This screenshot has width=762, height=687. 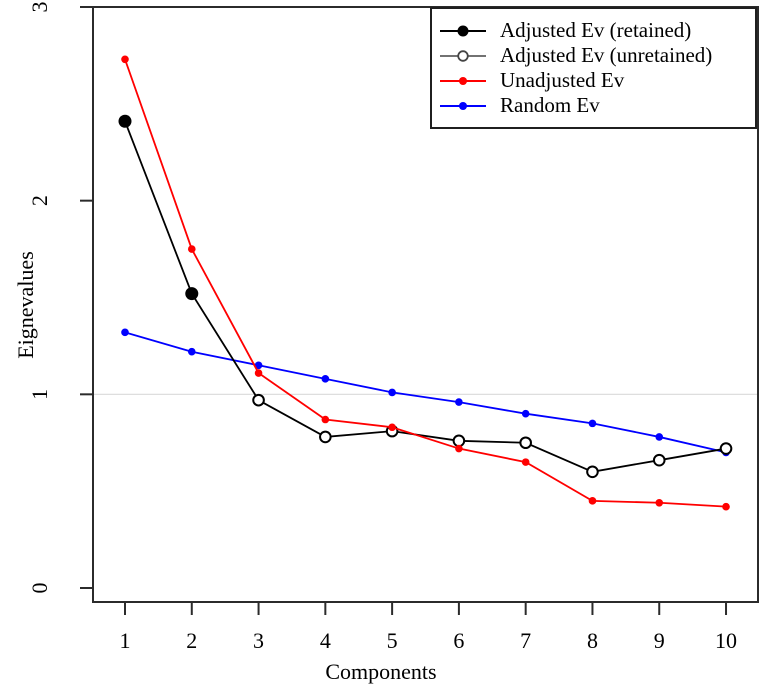 What do you see at coordinates (463, 30) in the screenshot?
I see `legend-swatch-filled-circle-icon` at bounding box center [463, 30].